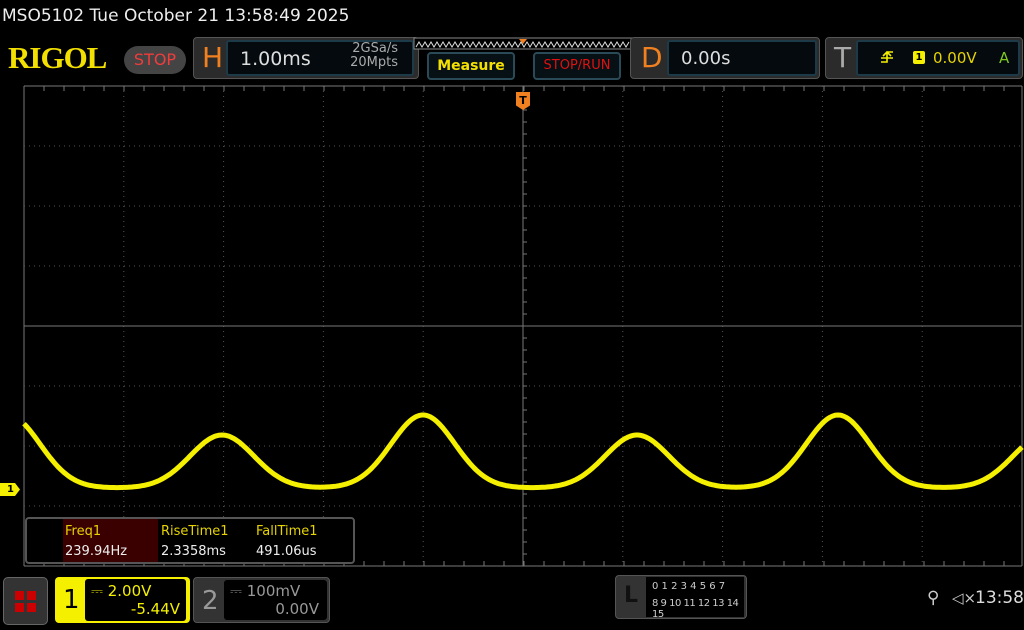 The width and height of the screenshot is (1024, 630). Describe the element at coordinates (999, 598) in the screenshot. I see `system-clock: 13:58` at that location.